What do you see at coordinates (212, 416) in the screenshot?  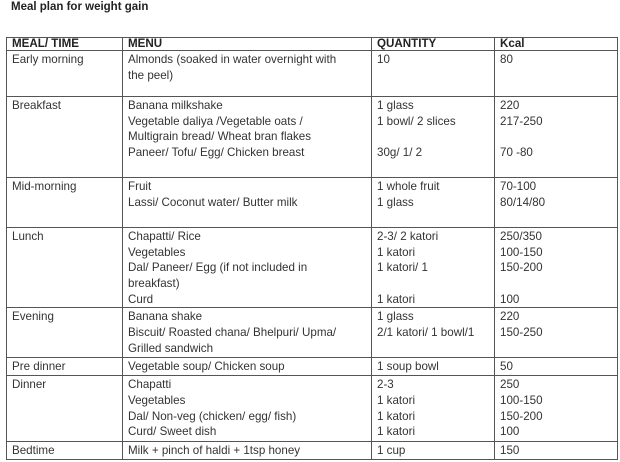 I see `menu-cell-line: Dal/ Non-veg (chicken/ egg/ fish)` at bounding box center [212, 416].